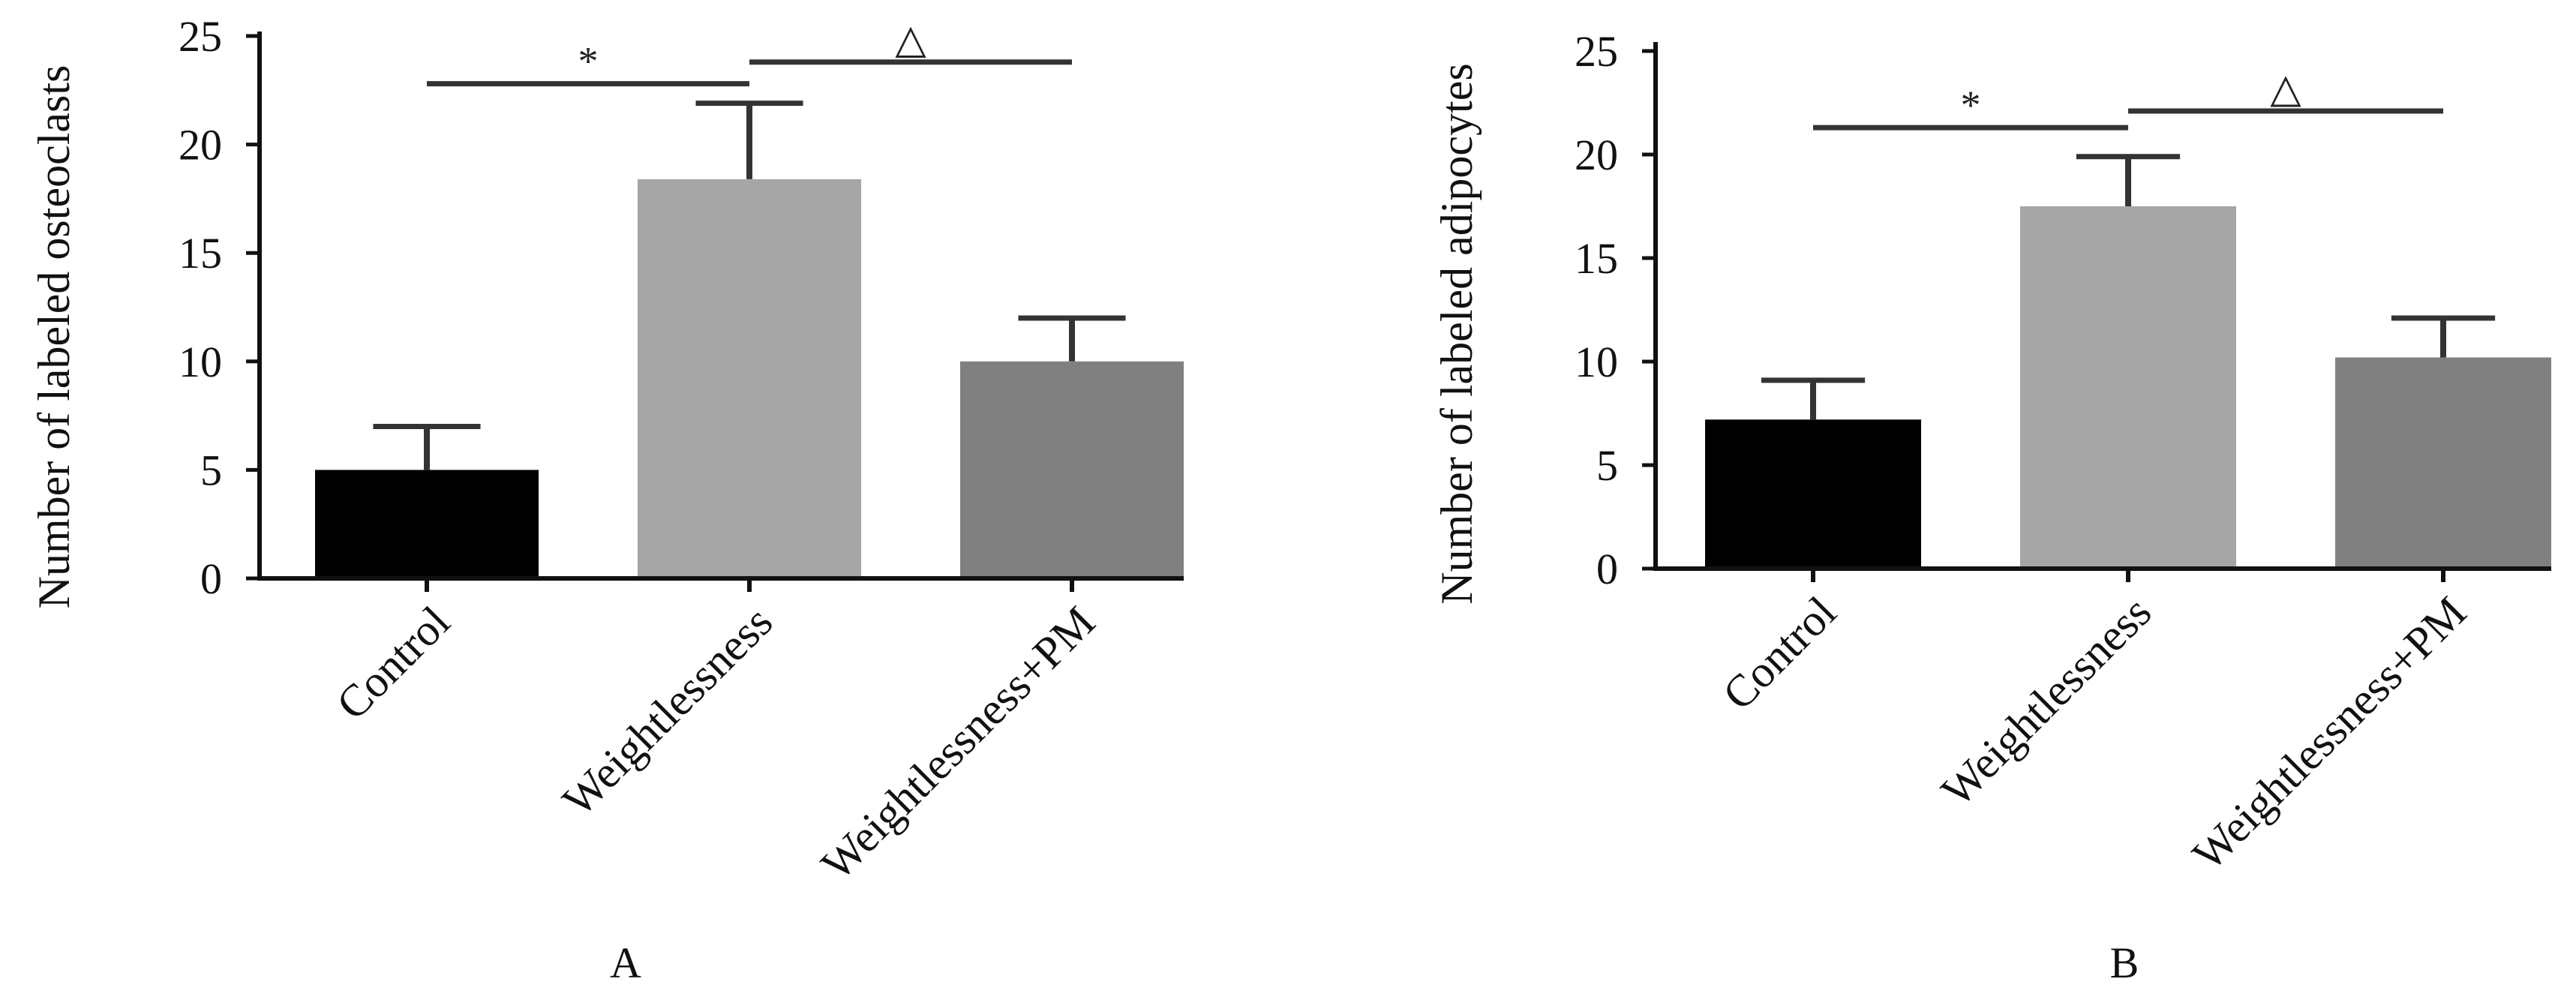  I want to click on y-axis-title: Number of labeled osteoclasts, so click(54, 337).